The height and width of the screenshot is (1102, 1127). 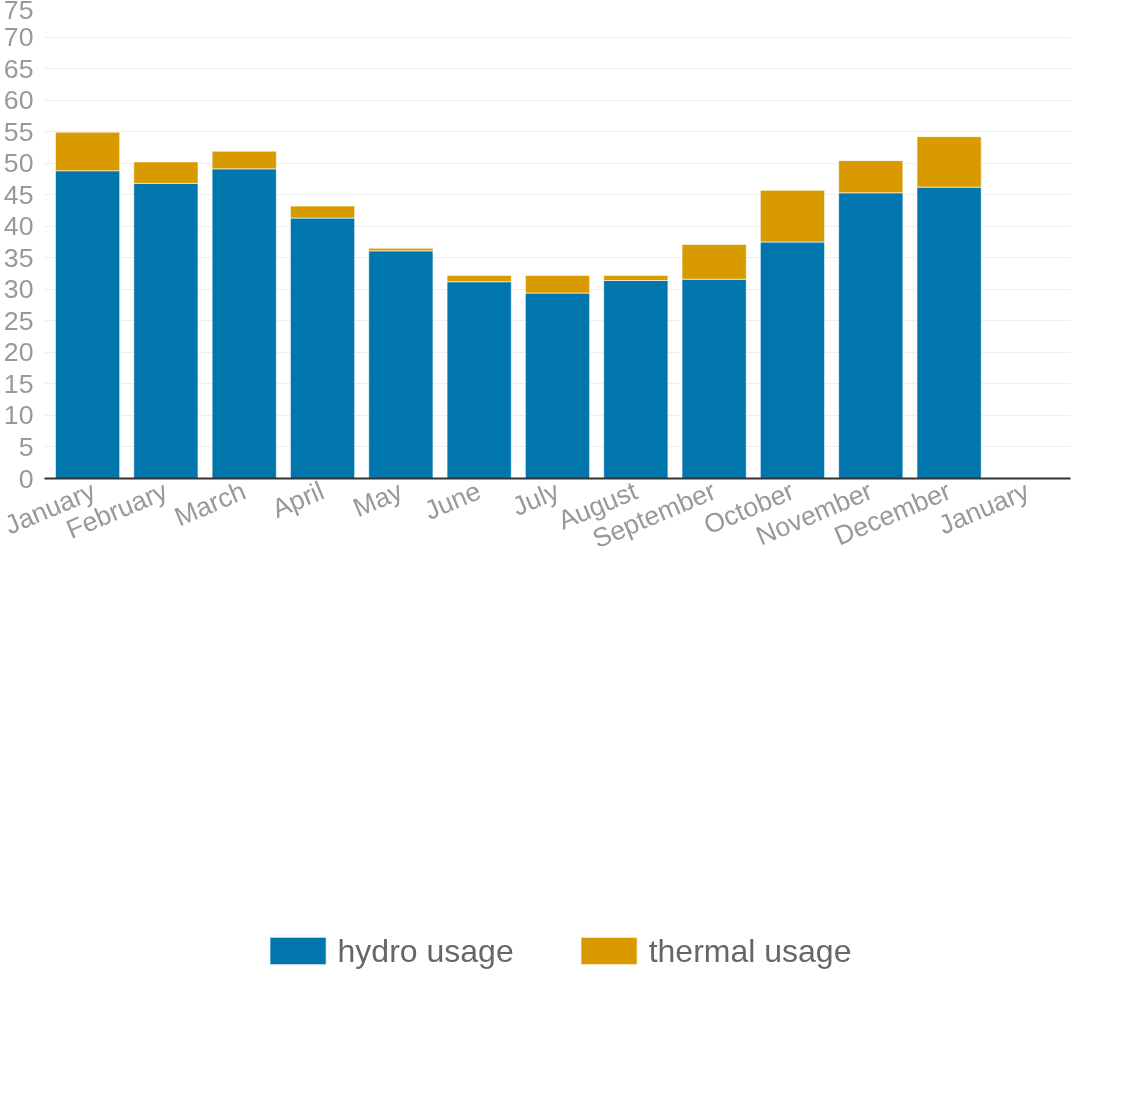 I want to click on y-tick-label: 15, so click(x=18, y=383).